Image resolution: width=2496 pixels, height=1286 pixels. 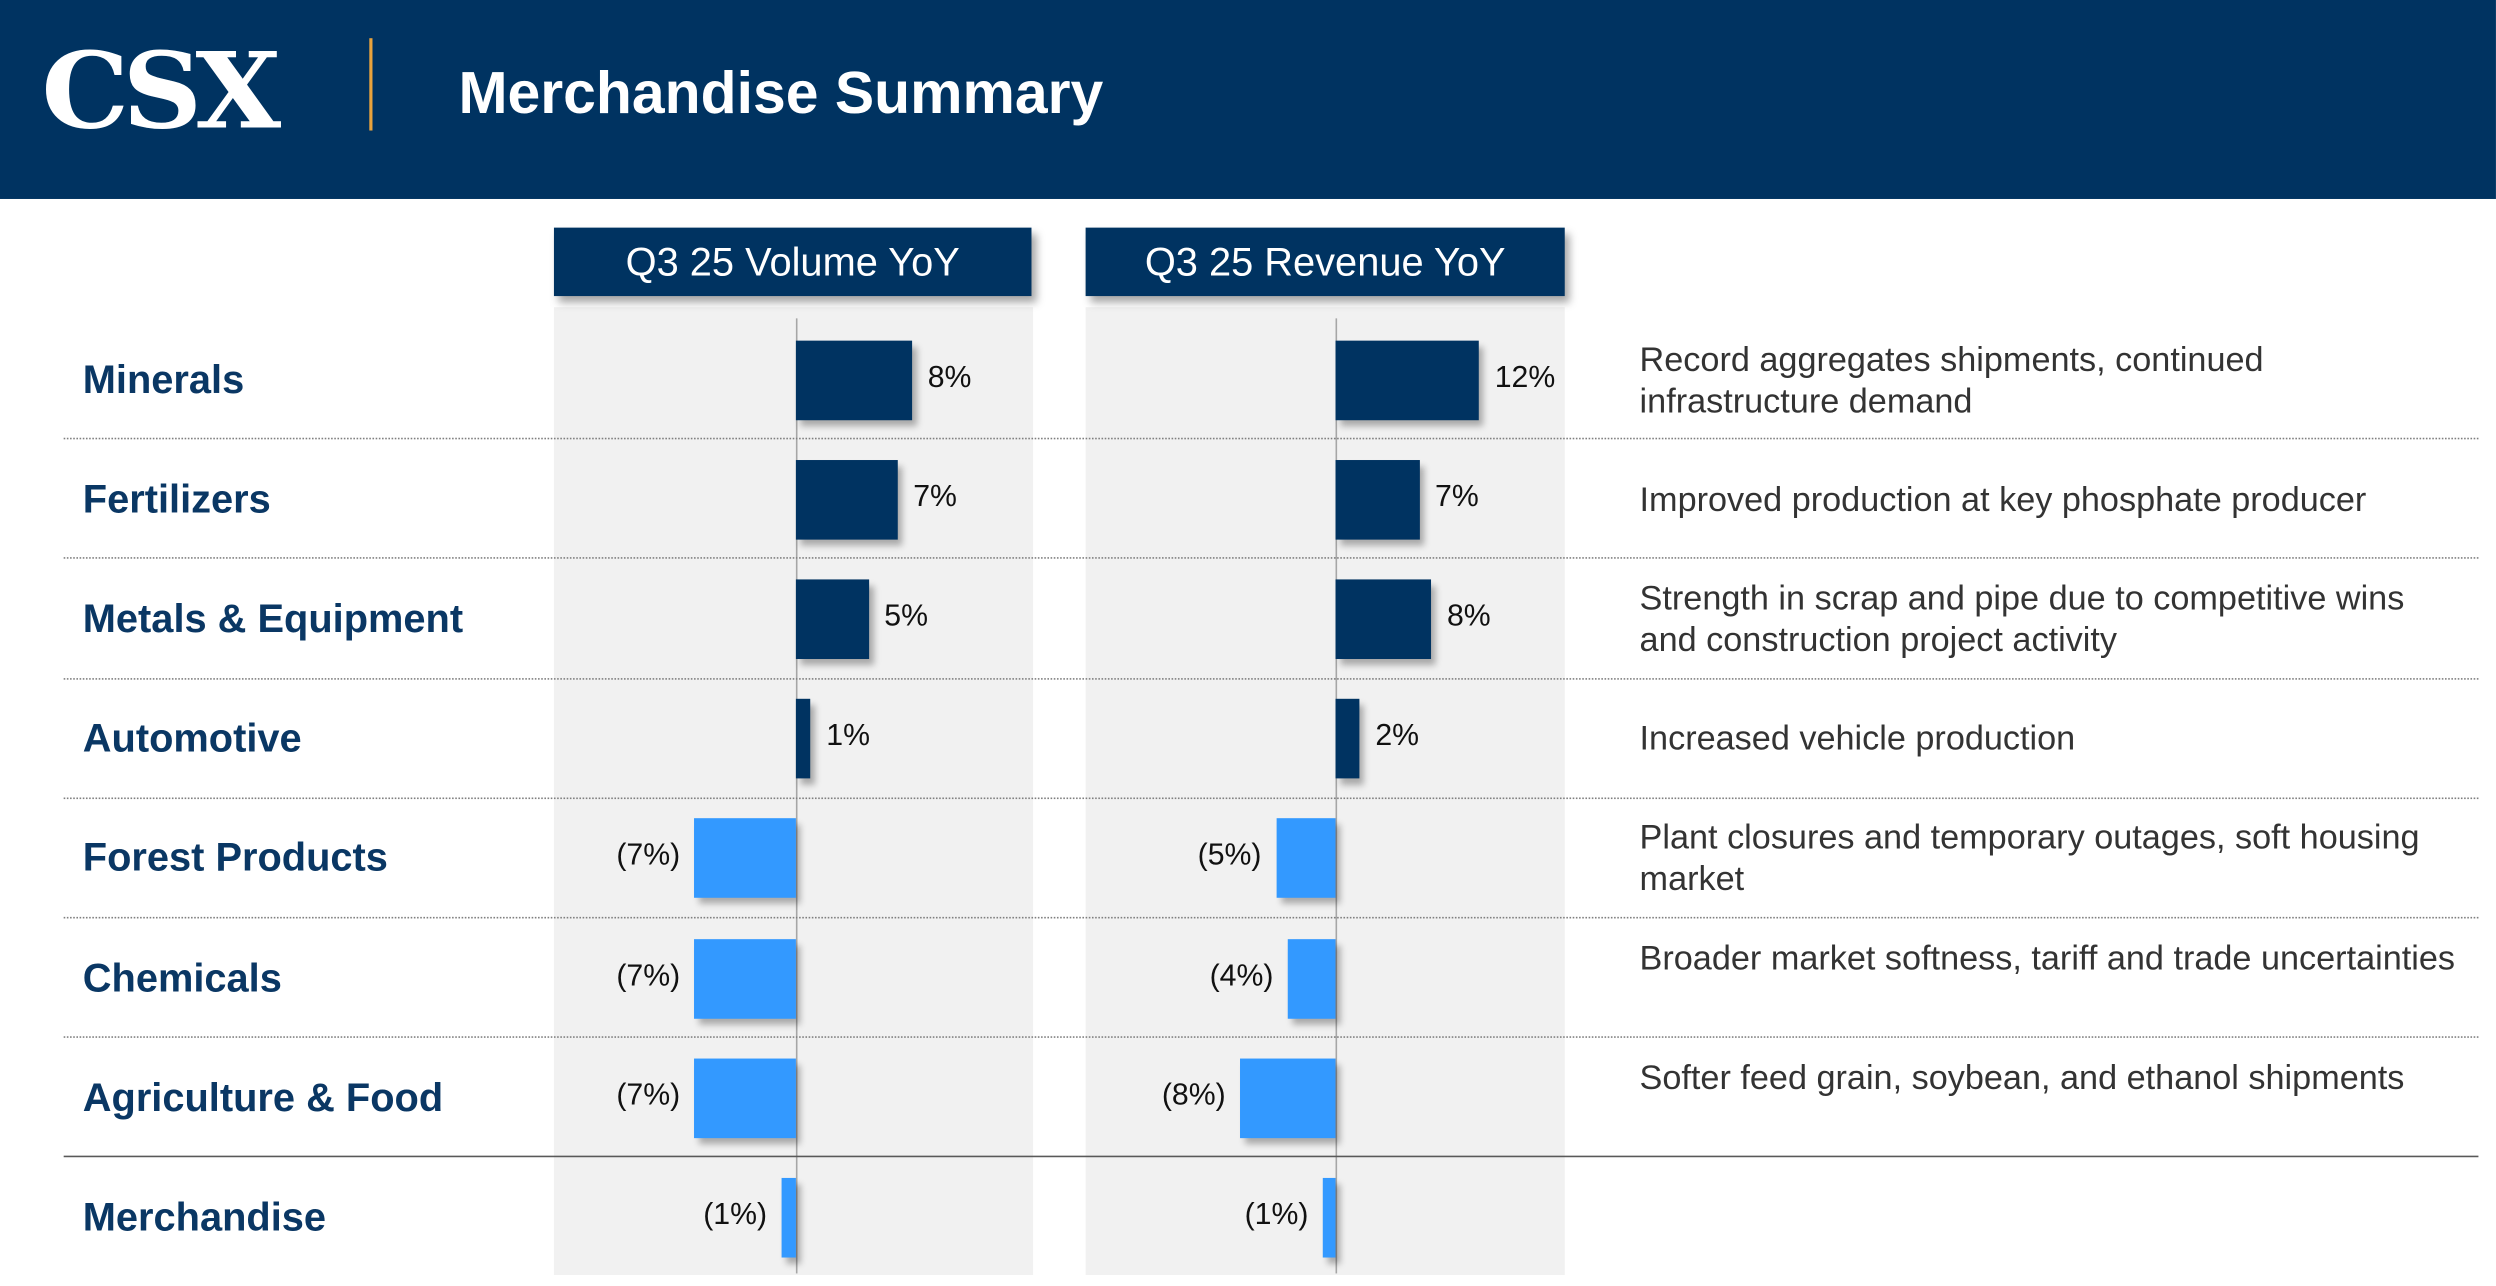 I want to click on revenue-value-label: 2%, so click(x=1397, y=736).